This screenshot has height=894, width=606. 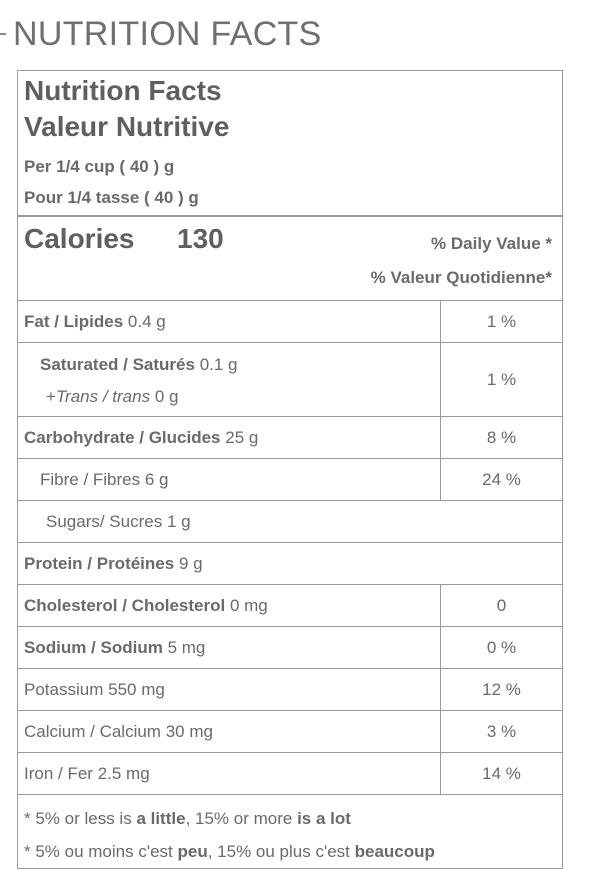 What do you see at coordinates (324, 818) in the screenshot?
I see `footnote-emphasis: is a lot` at bounding box center [324, 818].